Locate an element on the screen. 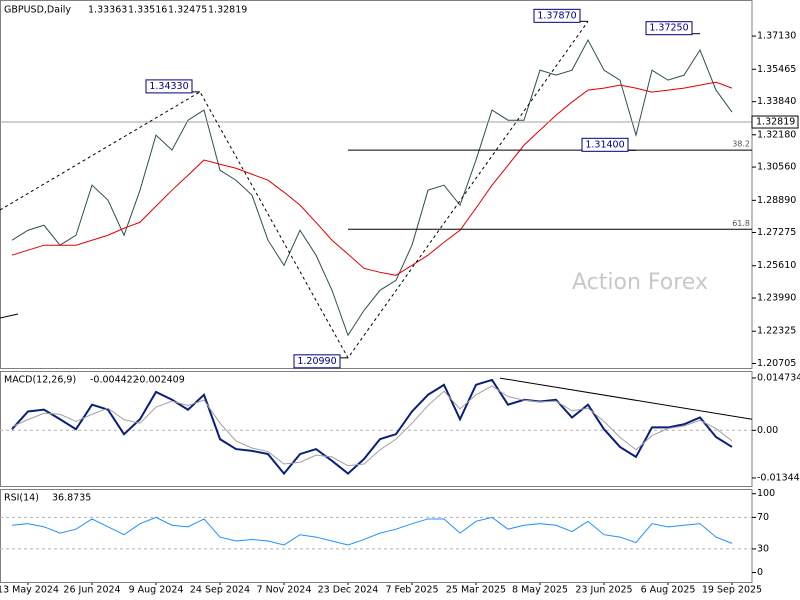 This screenshot has width=800, height=600. x-tick-label: 7 Feb 2025 is located at coordinates (411, 590).